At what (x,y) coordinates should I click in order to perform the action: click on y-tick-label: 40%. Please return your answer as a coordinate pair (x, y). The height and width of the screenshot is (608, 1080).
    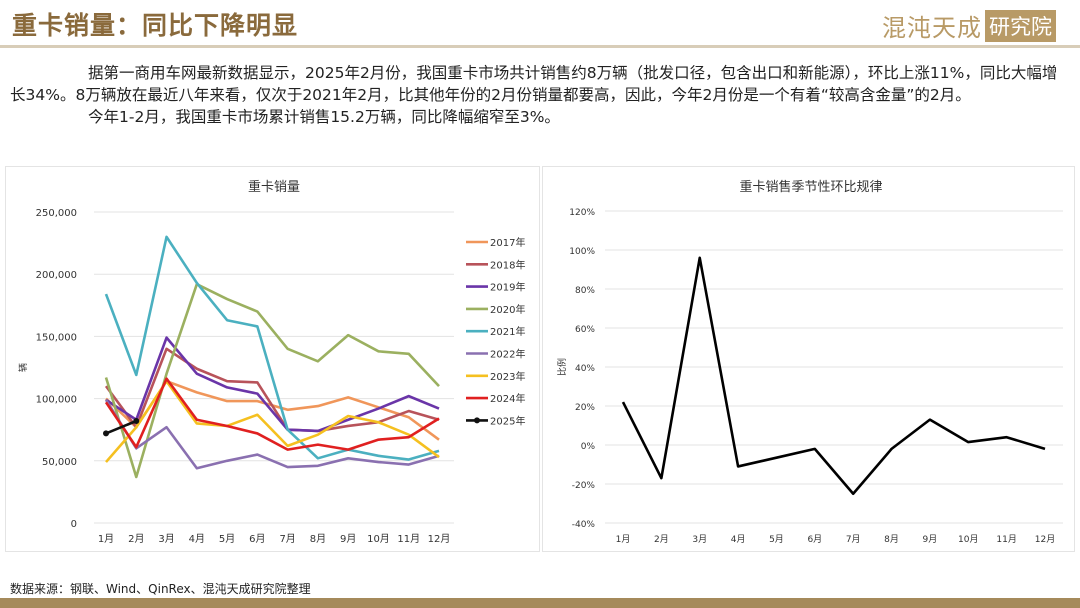
    Looking at the image, I should click on (585, 369).